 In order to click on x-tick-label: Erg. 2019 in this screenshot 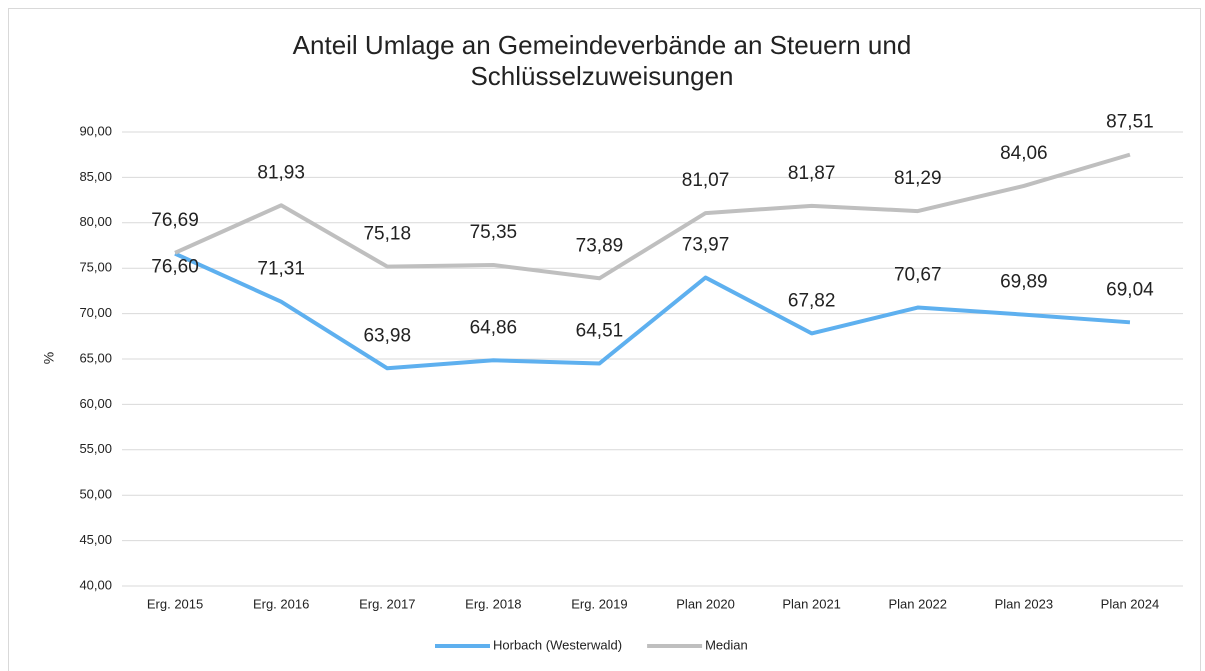, I will do `click(599, 603)`.